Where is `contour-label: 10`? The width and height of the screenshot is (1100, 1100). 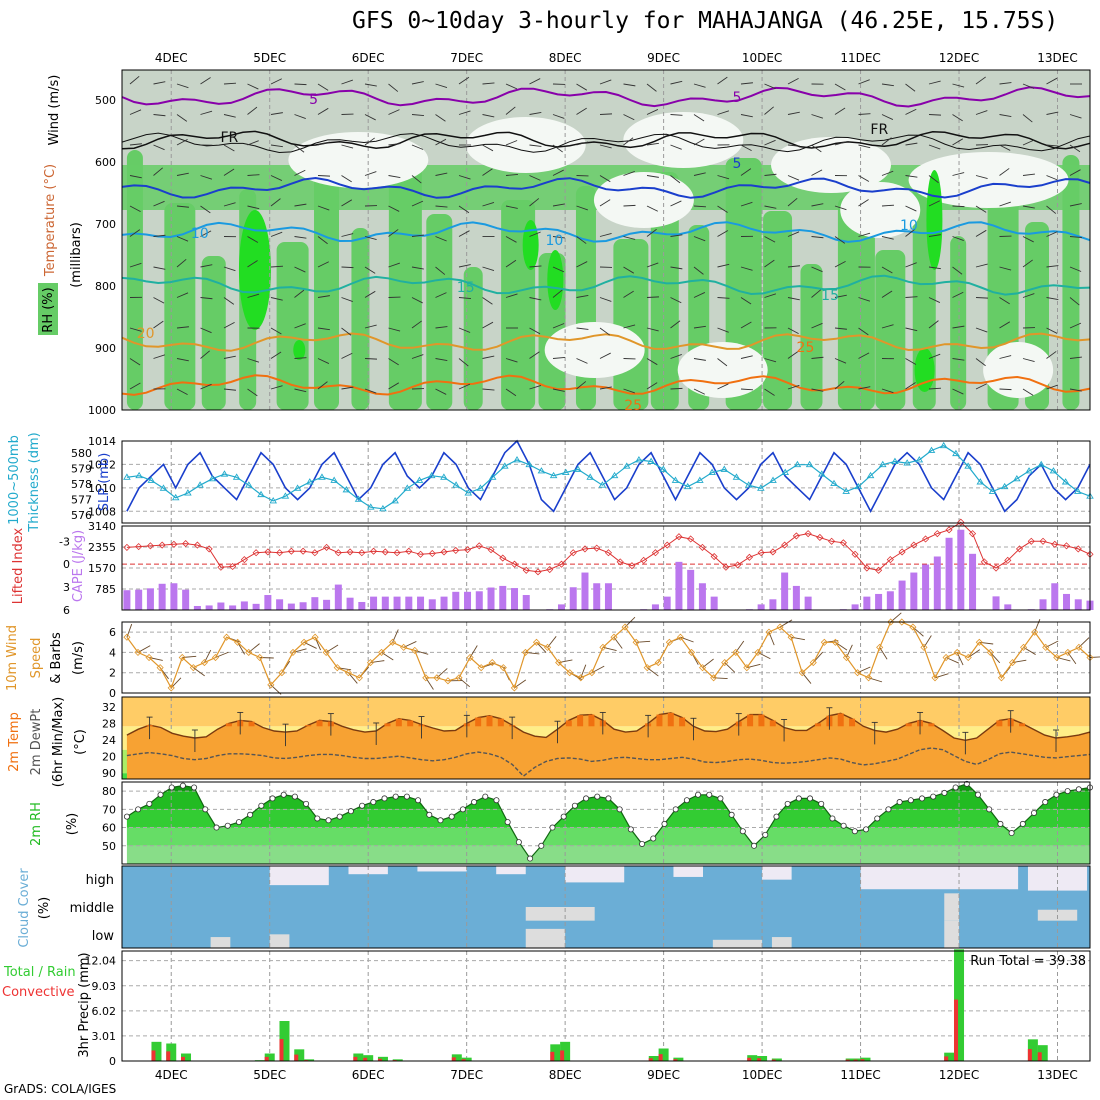 contour-label: 10 is located at coordinates (554, 241).